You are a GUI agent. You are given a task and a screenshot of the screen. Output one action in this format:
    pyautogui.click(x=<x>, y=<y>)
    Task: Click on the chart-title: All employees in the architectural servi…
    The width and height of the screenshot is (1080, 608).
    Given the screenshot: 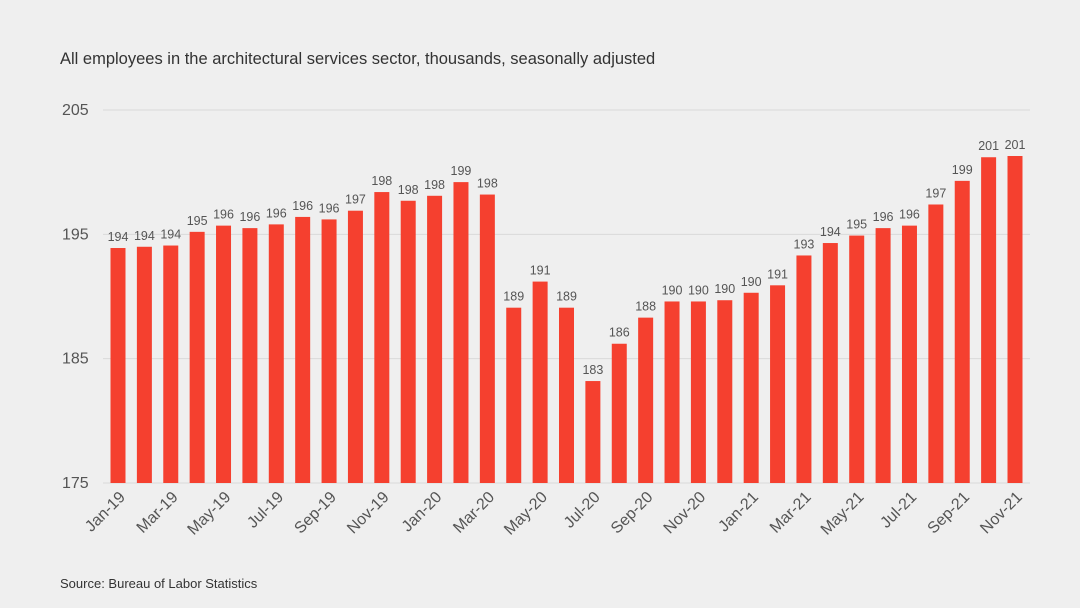 What is the action you would take?
    pyautogui.click(x=357, y=59)
    